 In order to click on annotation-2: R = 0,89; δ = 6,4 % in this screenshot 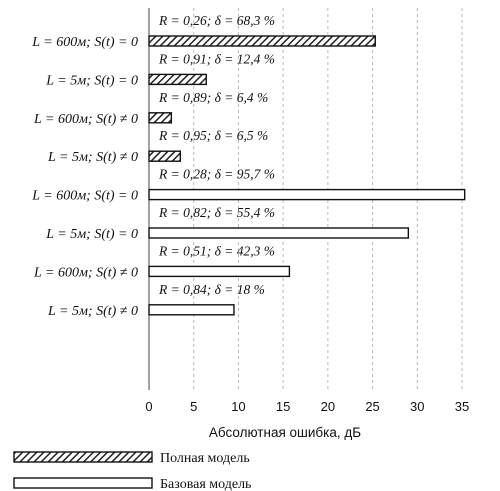, I will do `click(213, 97)`.